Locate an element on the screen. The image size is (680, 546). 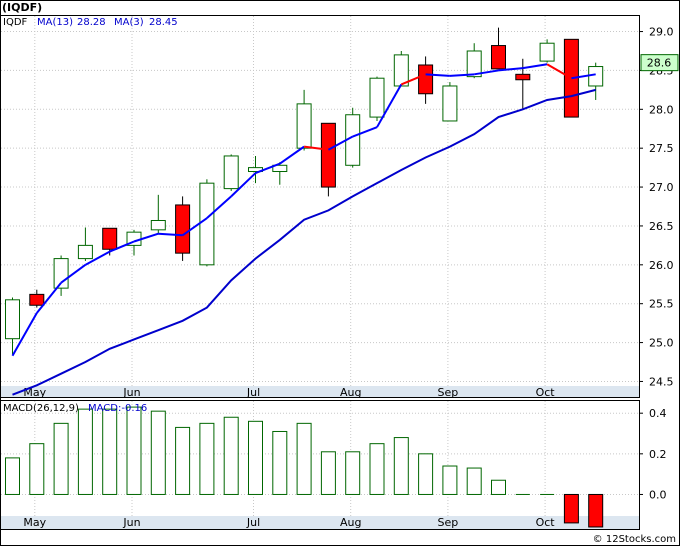
price-x-tick-label: May is located at coordinates (34, 392).